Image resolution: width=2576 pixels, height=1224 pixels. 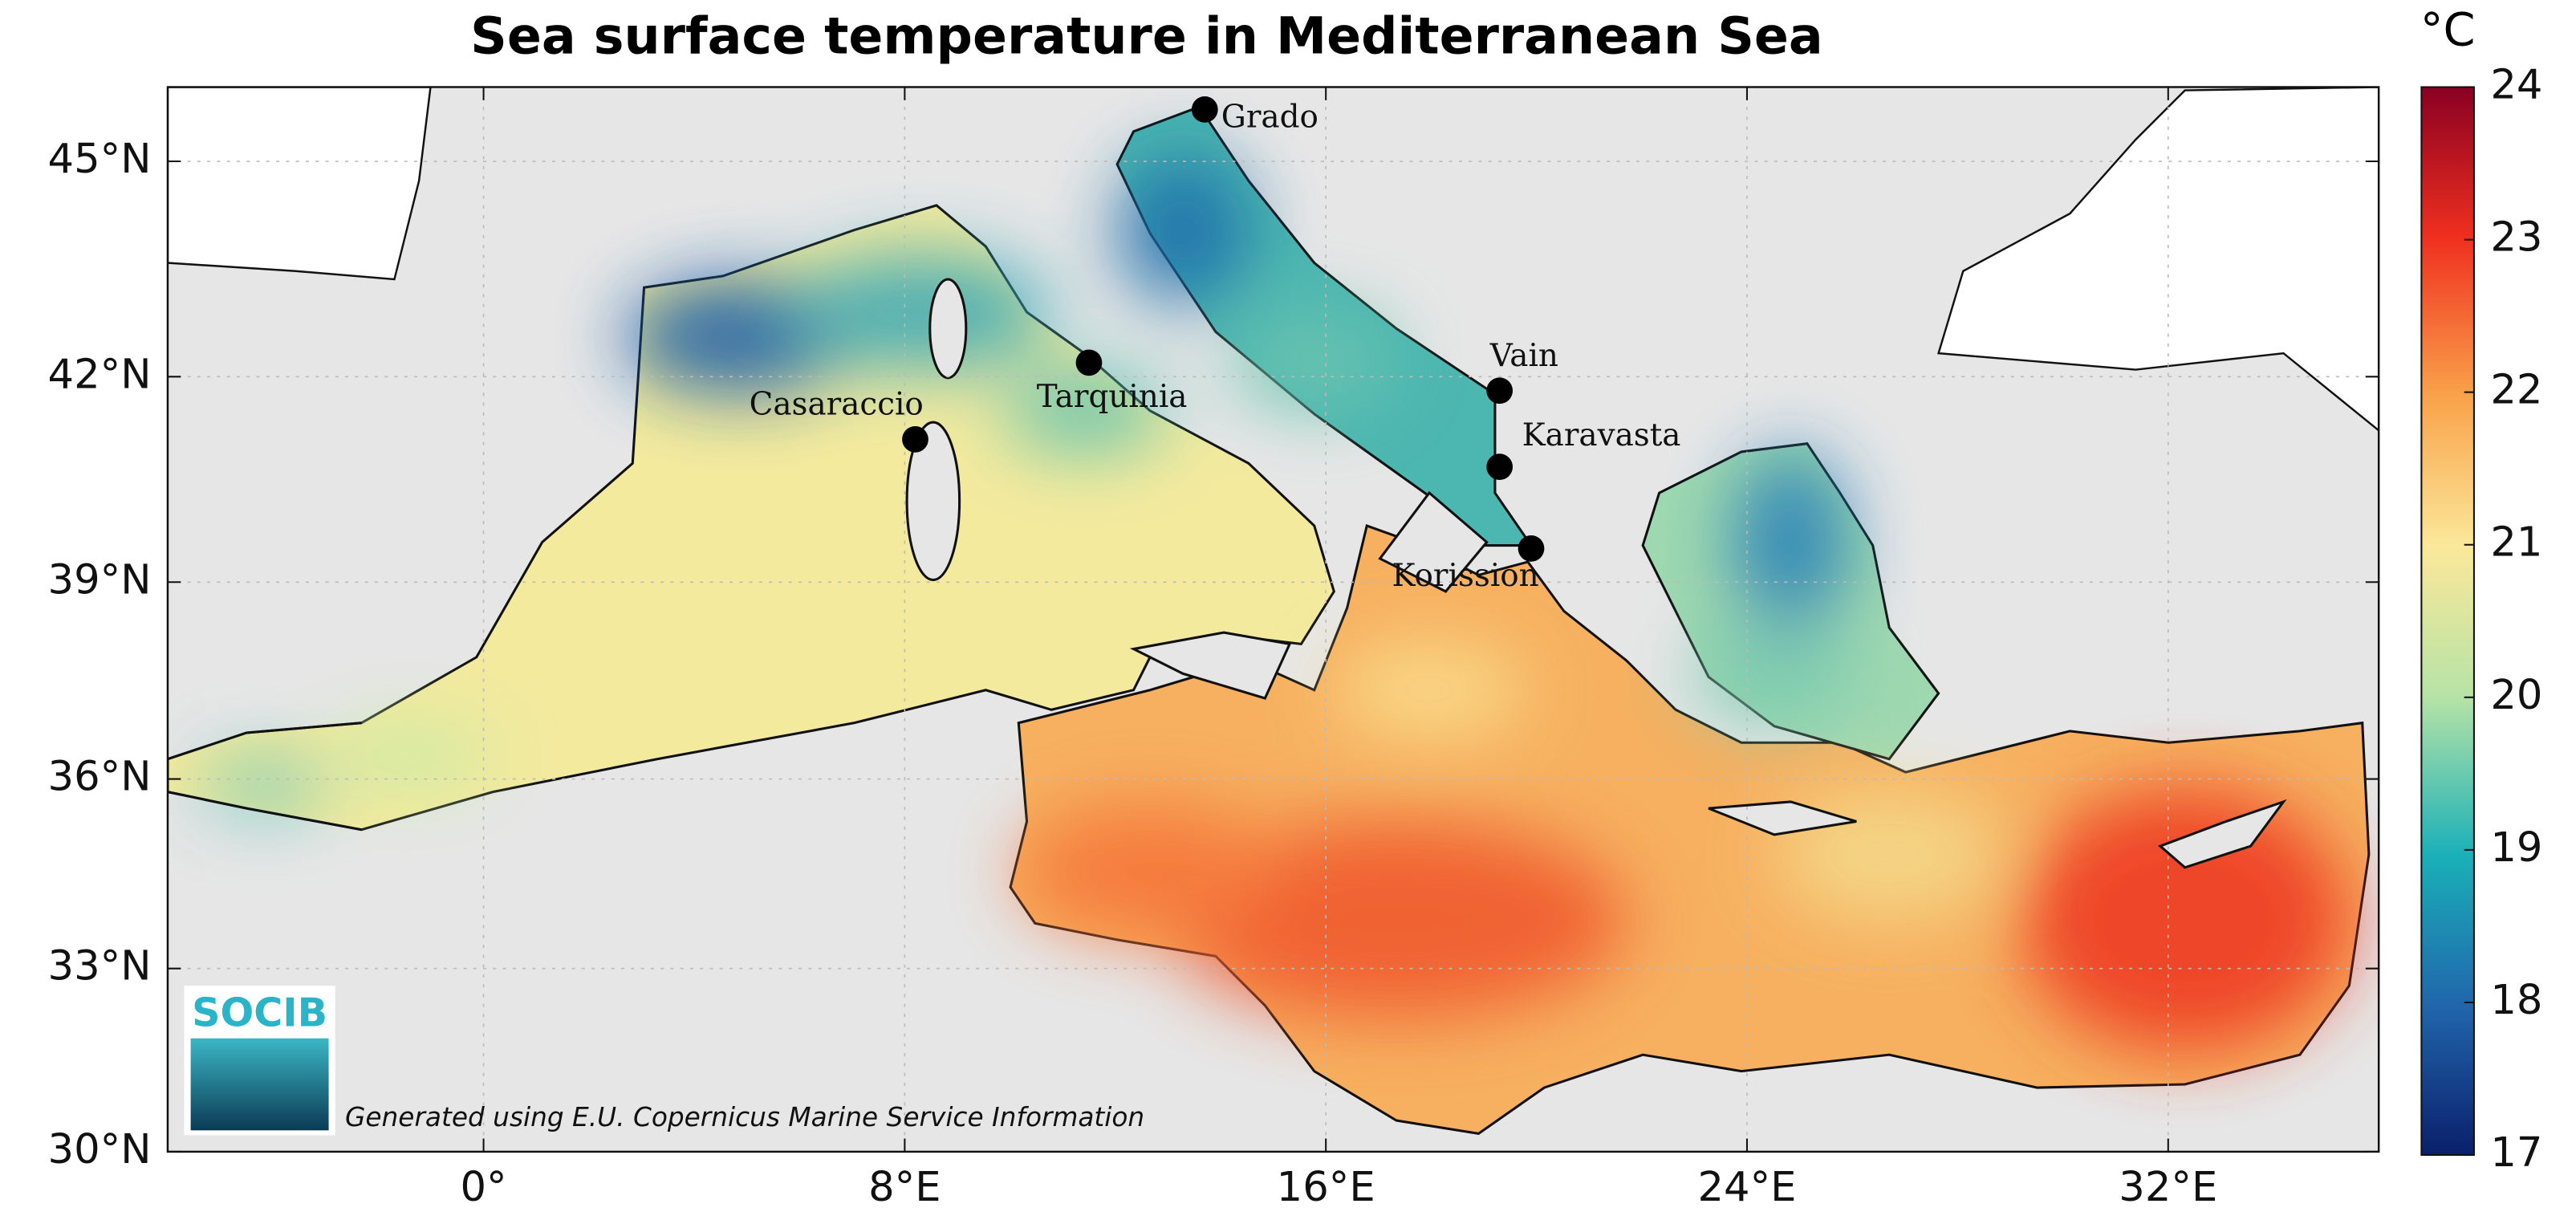 What do you see at coordinates (2516, 848) in the screenshot?
I see `colorbar-tick-label: 19` at bounding box center [2516, 848].